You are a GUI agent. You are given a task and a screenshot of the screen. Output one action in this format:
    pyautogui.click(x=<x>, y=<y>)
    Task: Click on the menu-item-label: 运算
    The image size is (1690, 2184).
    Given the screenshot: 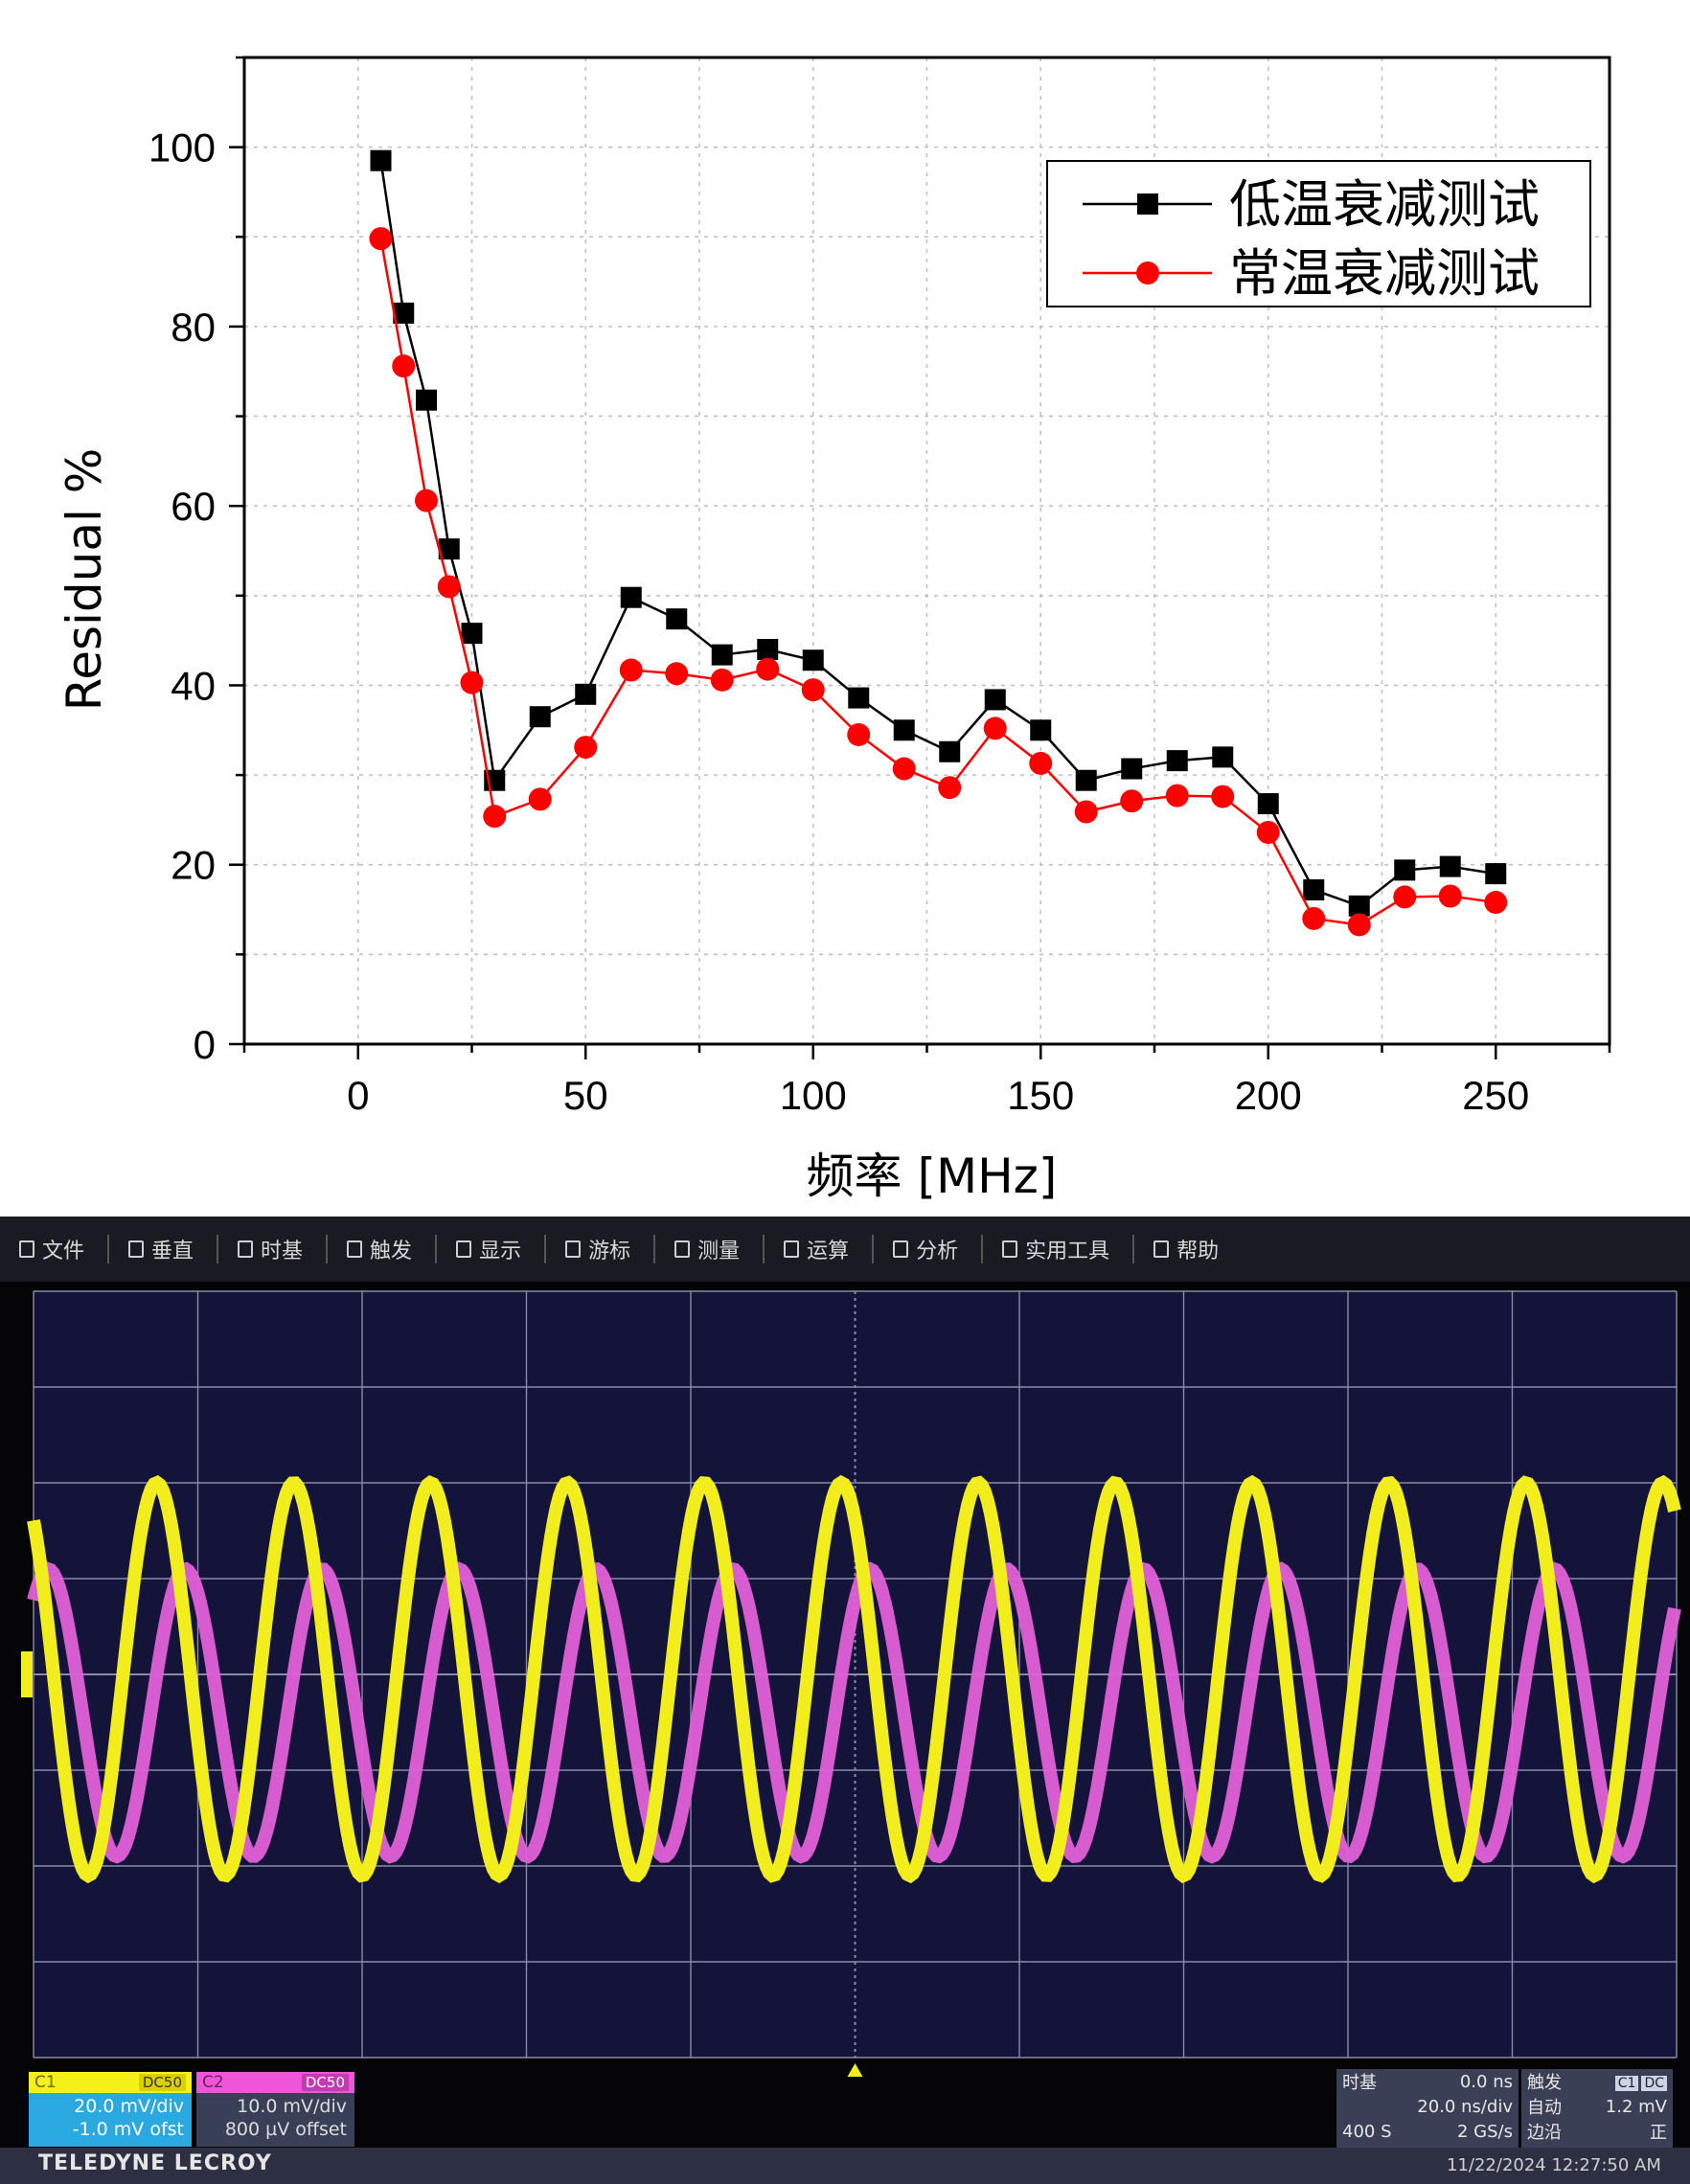 What is the action you would take?
    pyautogui.click(x=828, y=1251)
    